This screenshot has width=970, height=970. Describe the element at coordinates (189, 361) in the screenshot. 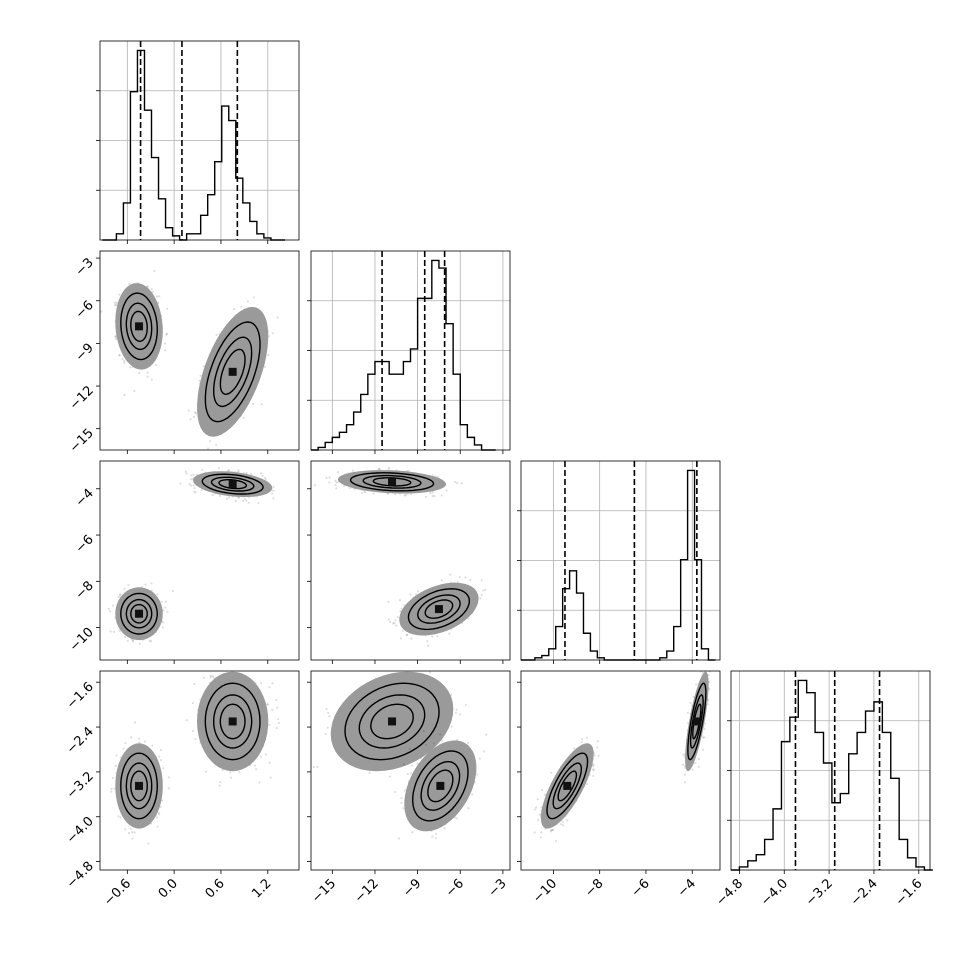

I see `panel-content` at that location.